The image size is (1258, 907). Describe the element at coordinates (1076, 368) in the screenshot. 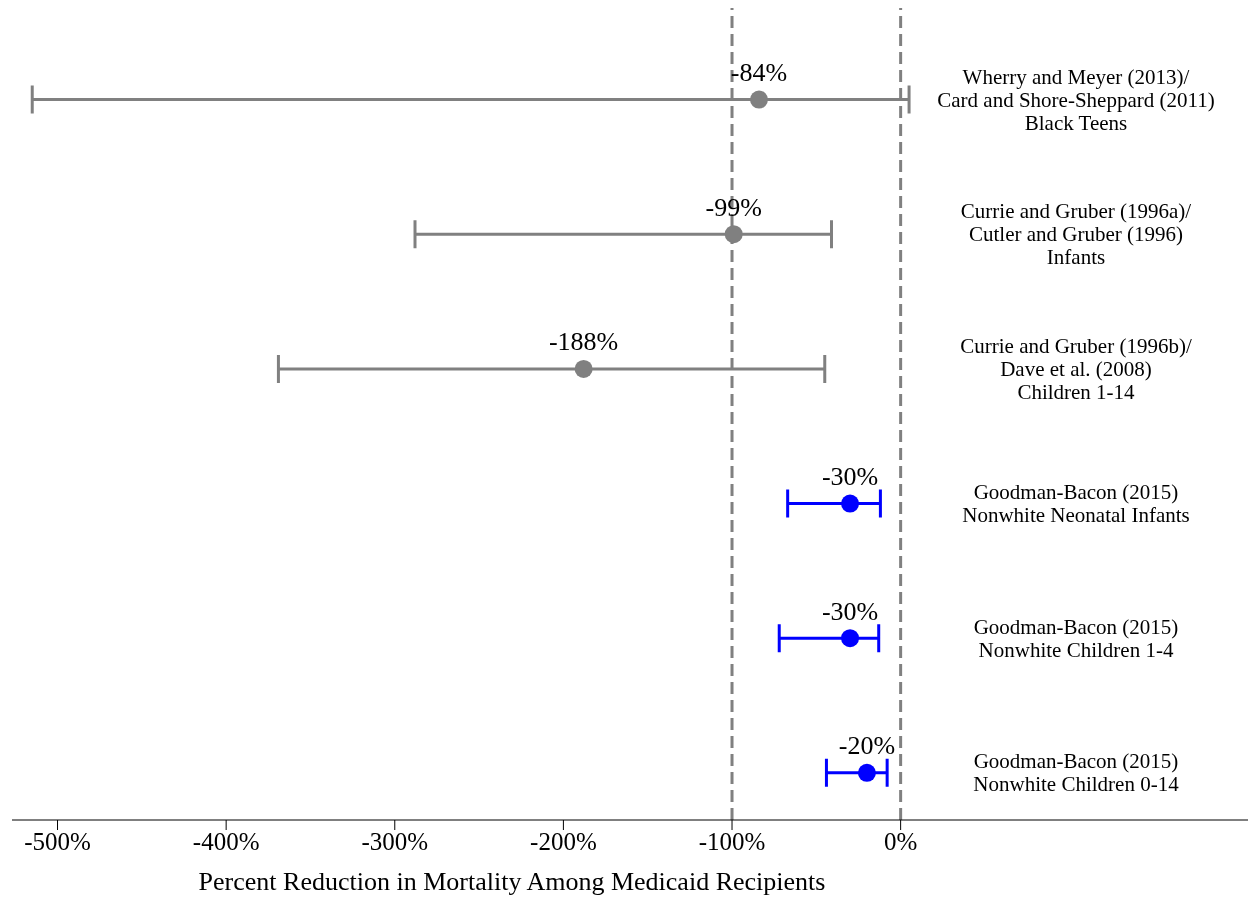

I see `y-tick-label: Currie and Gruber (1996b)/ Dave et al. (2008) Children 1-14` at that location.